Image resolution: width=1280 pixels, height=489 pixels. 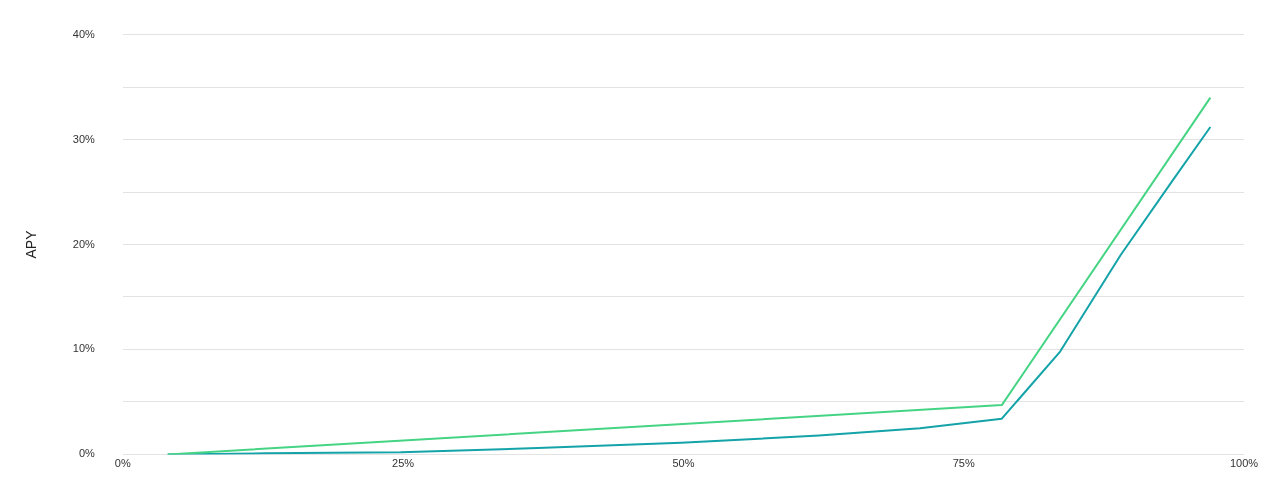 I want to click on y-tick-label: 20%, so click(x=84, y=243).